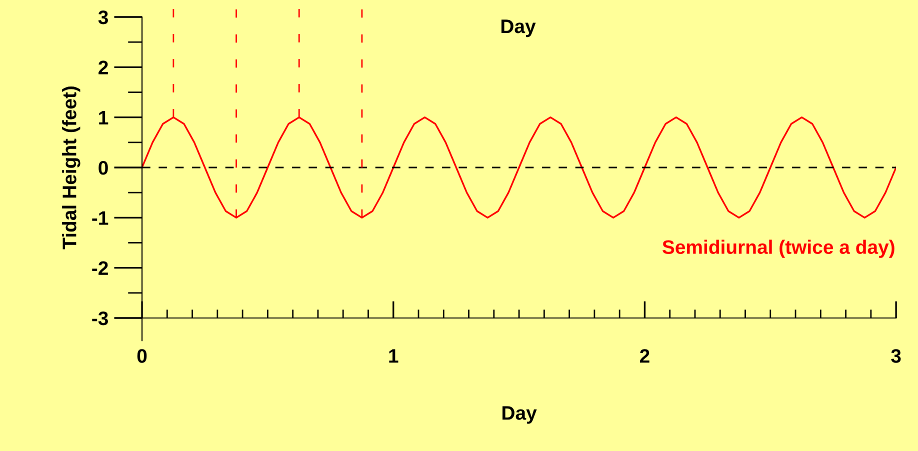 The height and width of the screenshot is (451, 918). Describe the element at coordinates (896, 356) in the screenshot. I see `x-tick-label: 3` at that location.